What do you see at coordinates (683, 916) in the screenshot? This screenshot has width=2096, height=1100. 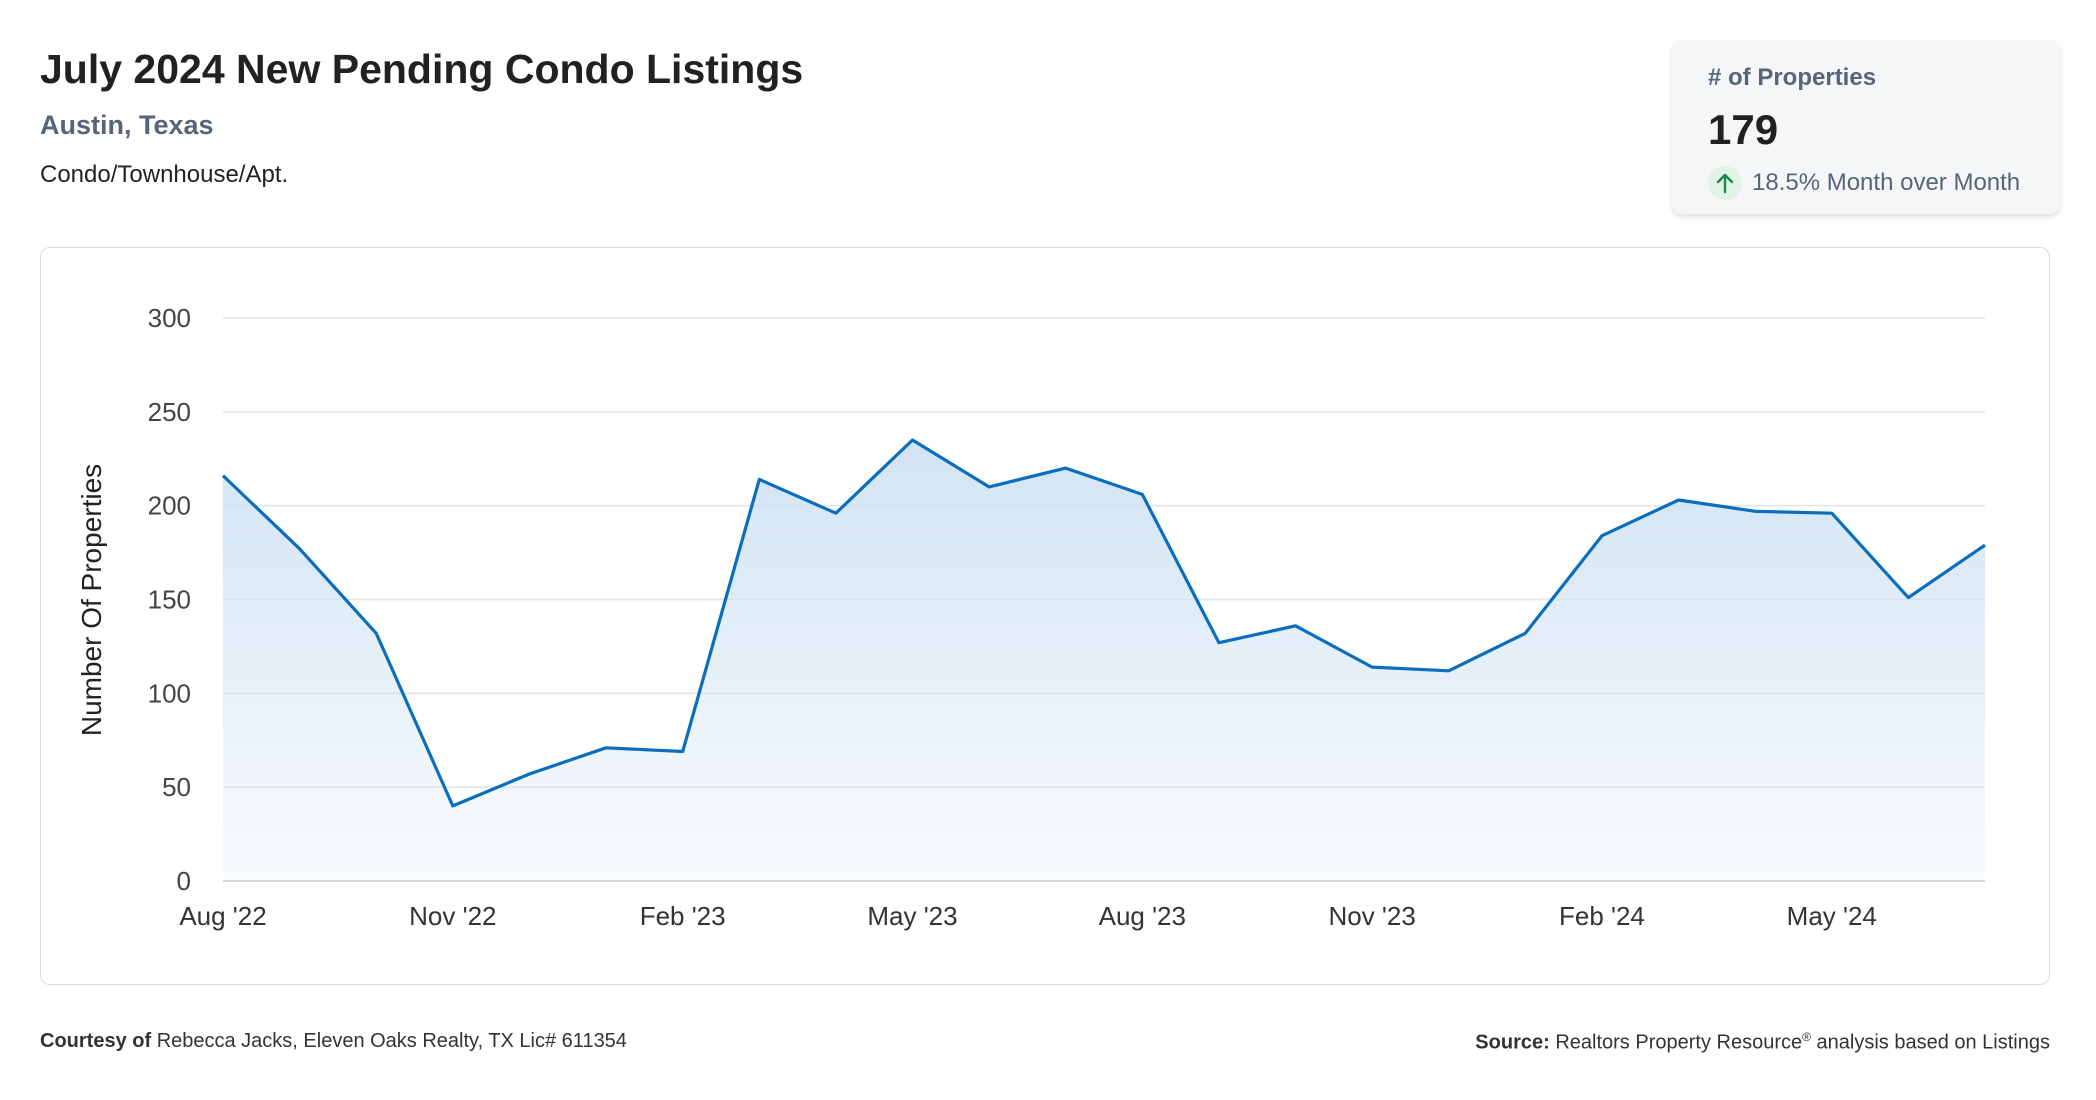 I see `x-tick-label: Feb '23` at bounding box center [683, 916].